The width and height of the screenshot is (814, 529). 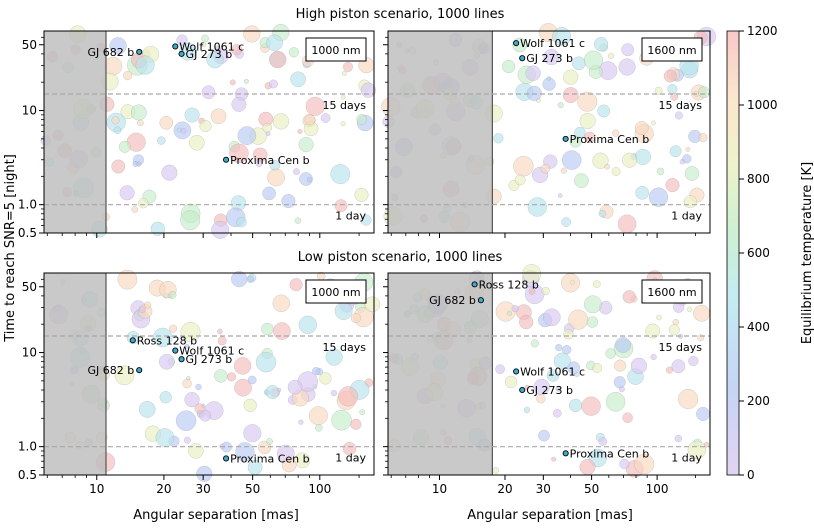 What do you see at coordinates (681, 347) in the screenshot?
I see `reference-line-label: 15 days` at bounding box center [681, 347].